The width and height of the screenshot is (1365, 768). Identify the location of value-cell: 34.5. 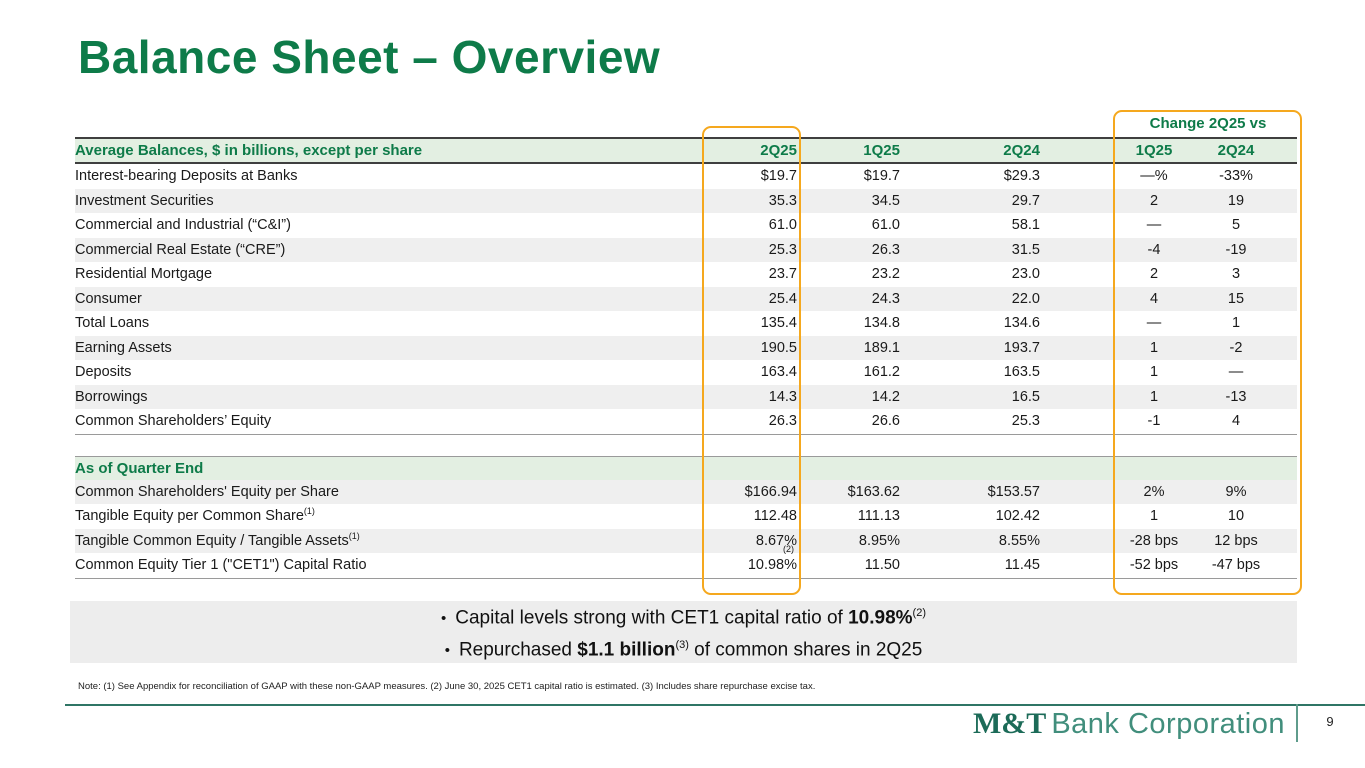
(848, 200).